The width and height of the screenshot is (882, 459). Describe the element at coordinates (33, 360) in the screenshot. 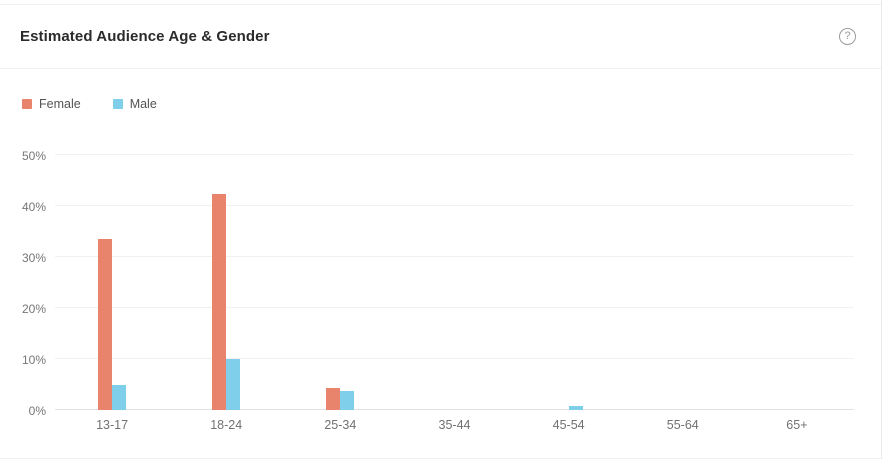

I see `y-tick-label-10: 10%` at that location.